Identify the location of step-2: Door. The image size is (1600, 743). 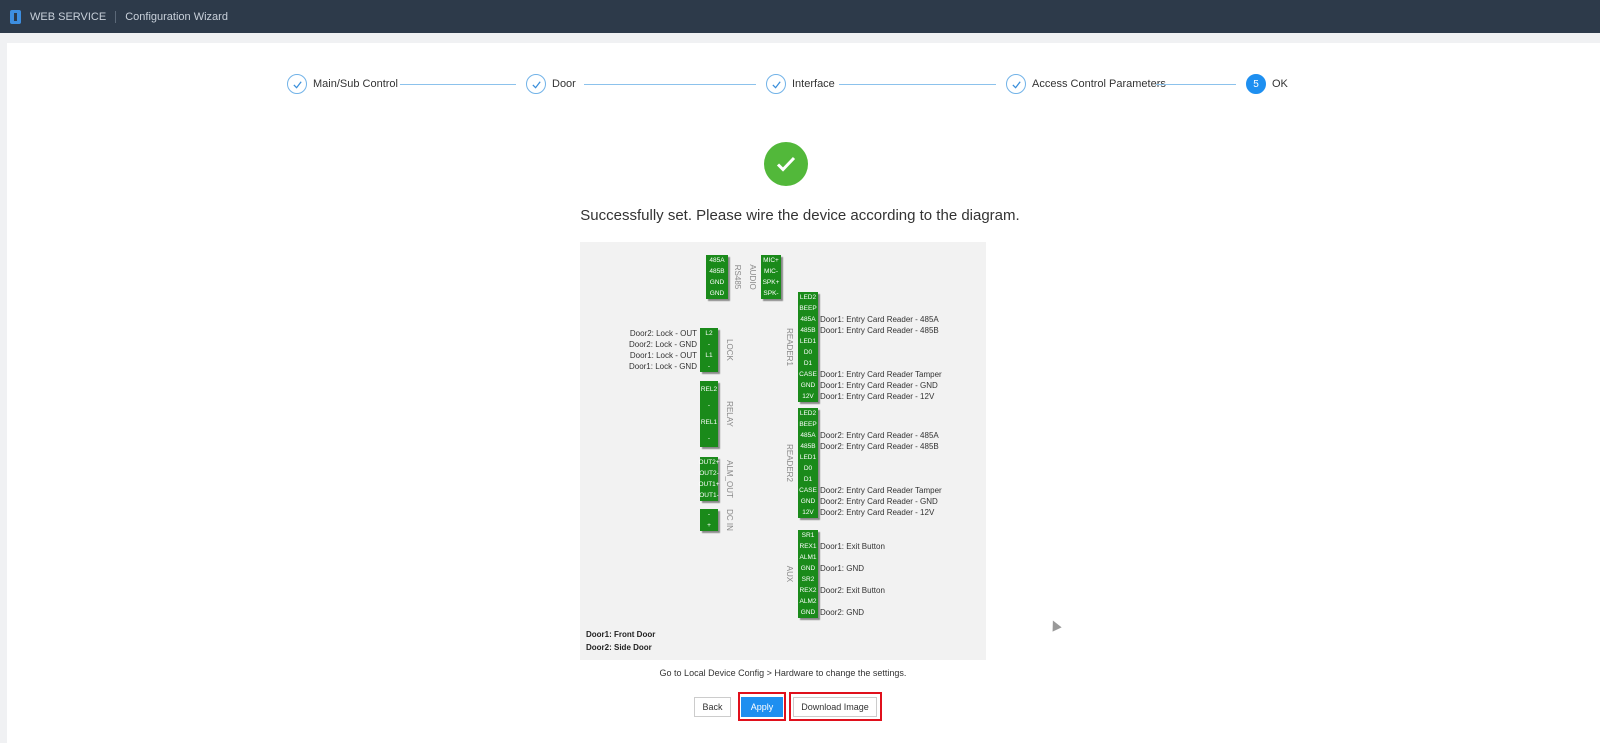
(551, 84).